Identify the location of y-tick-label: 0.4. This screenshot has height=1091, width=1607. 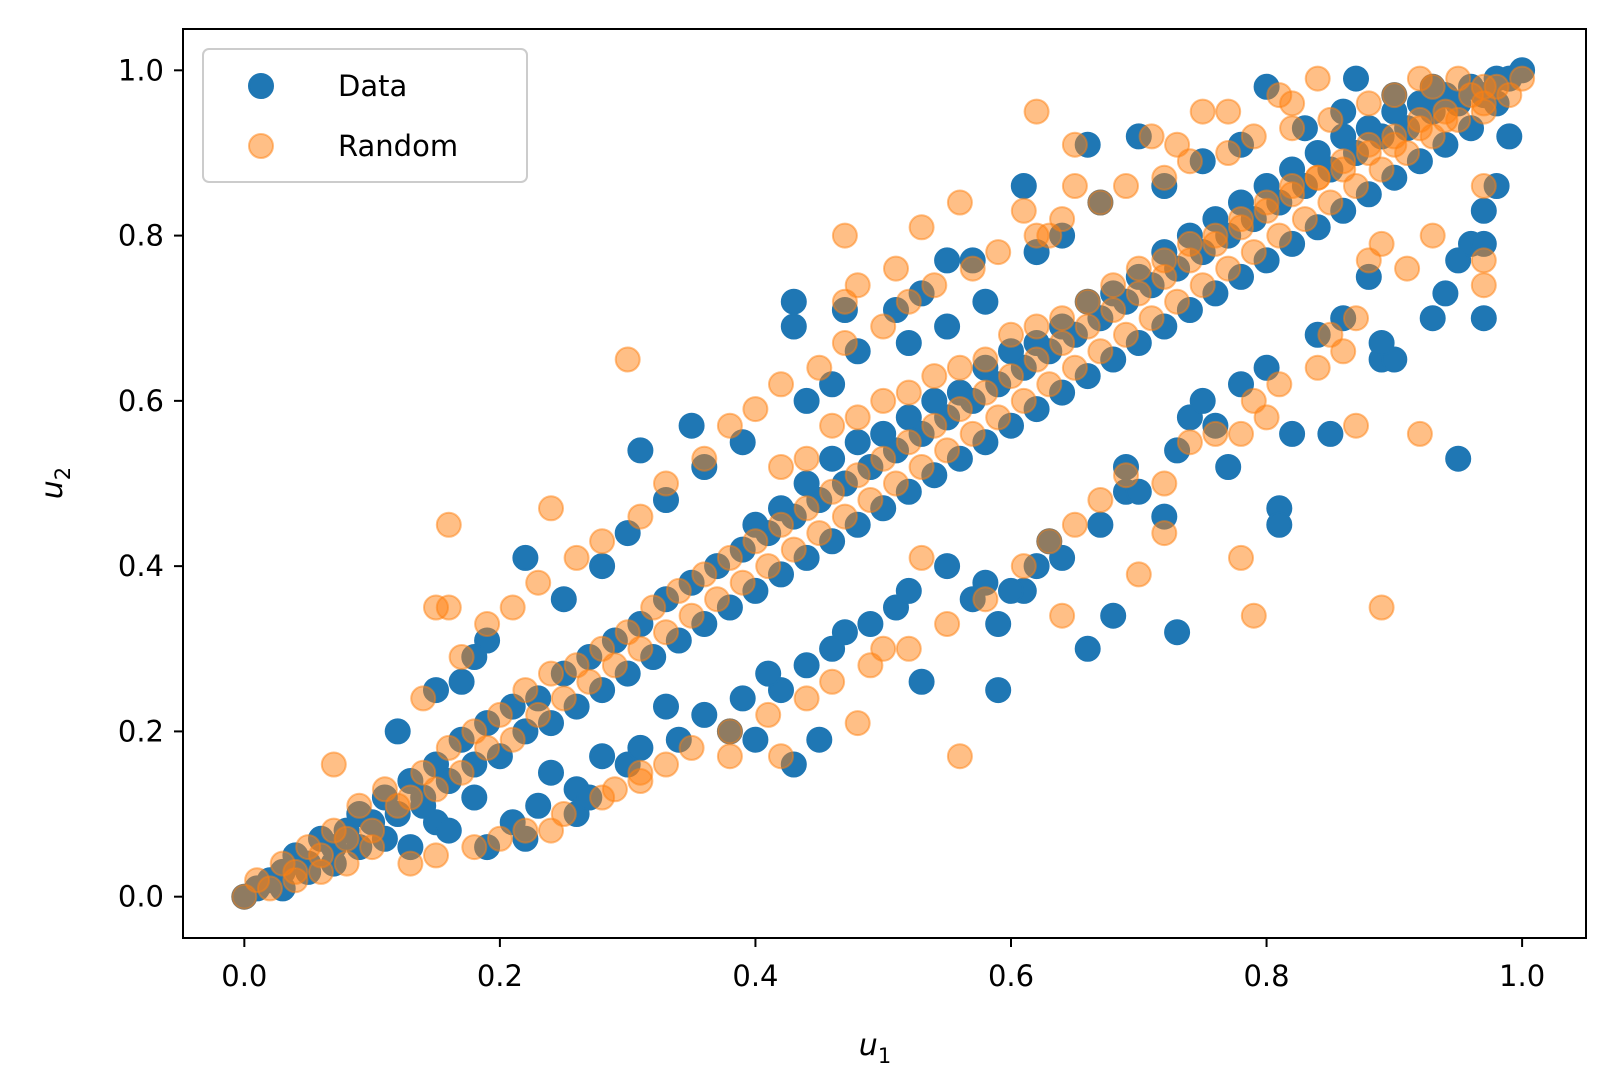
(141, 566).